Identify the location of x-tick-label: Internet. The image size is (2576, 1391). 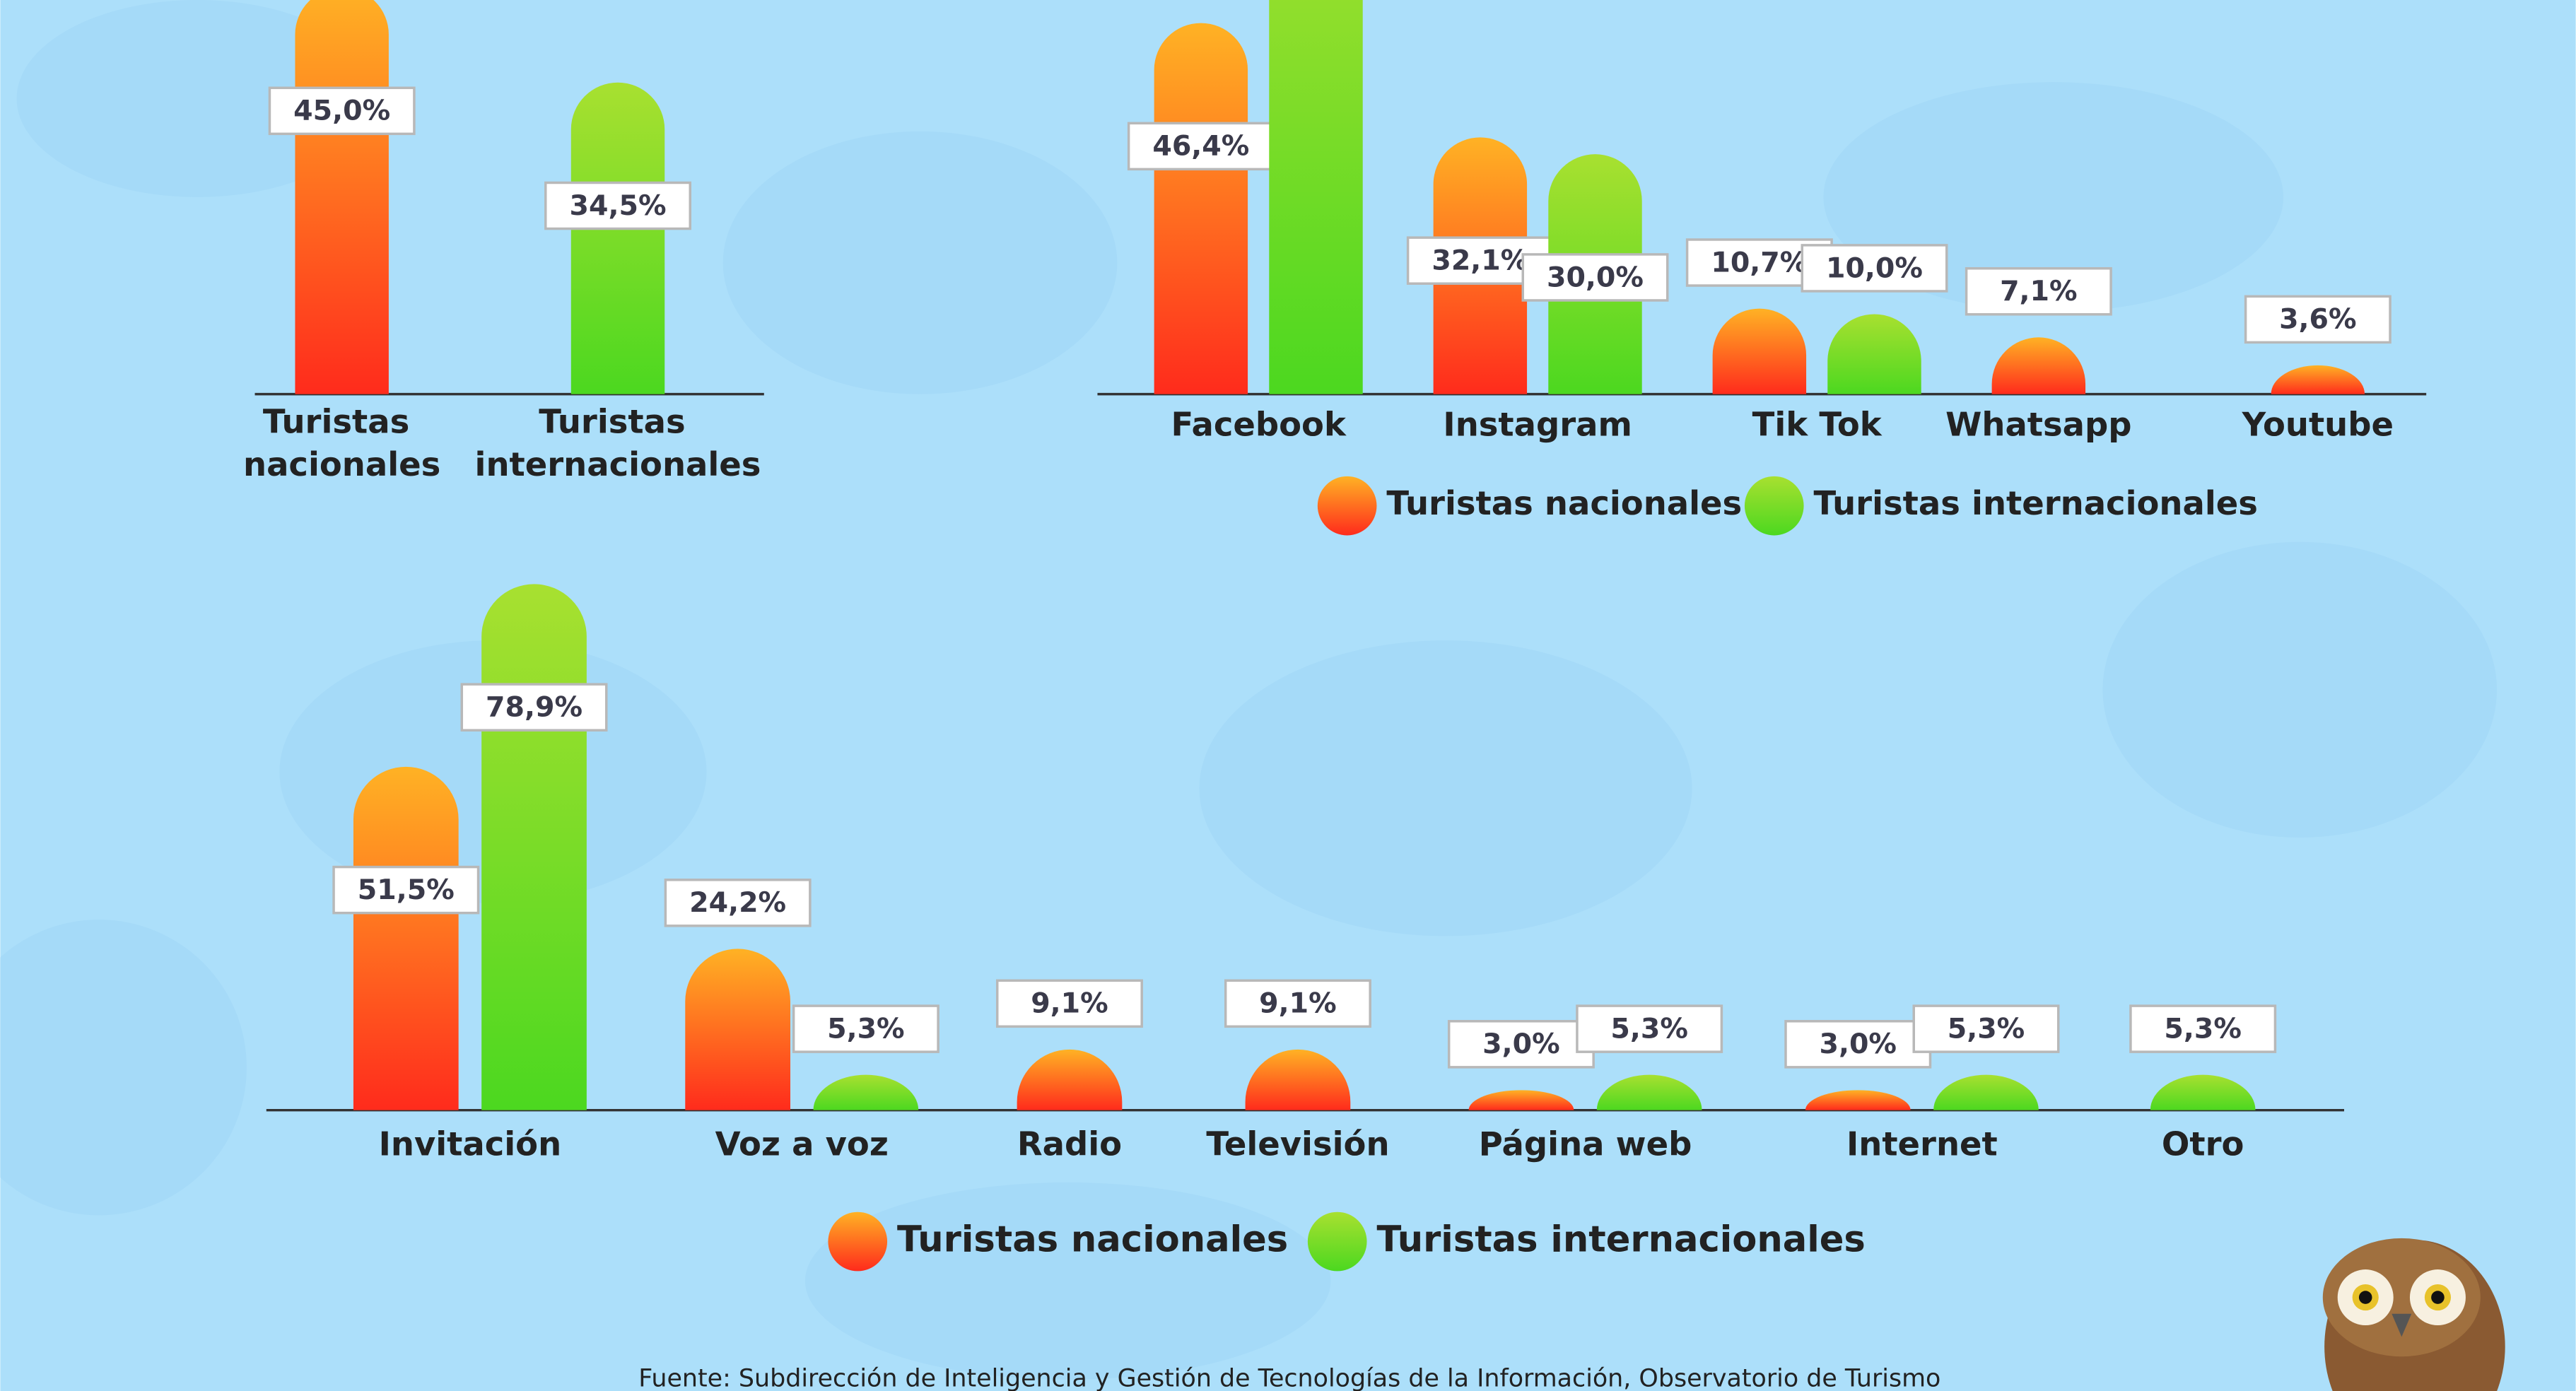
(1922, 1144).